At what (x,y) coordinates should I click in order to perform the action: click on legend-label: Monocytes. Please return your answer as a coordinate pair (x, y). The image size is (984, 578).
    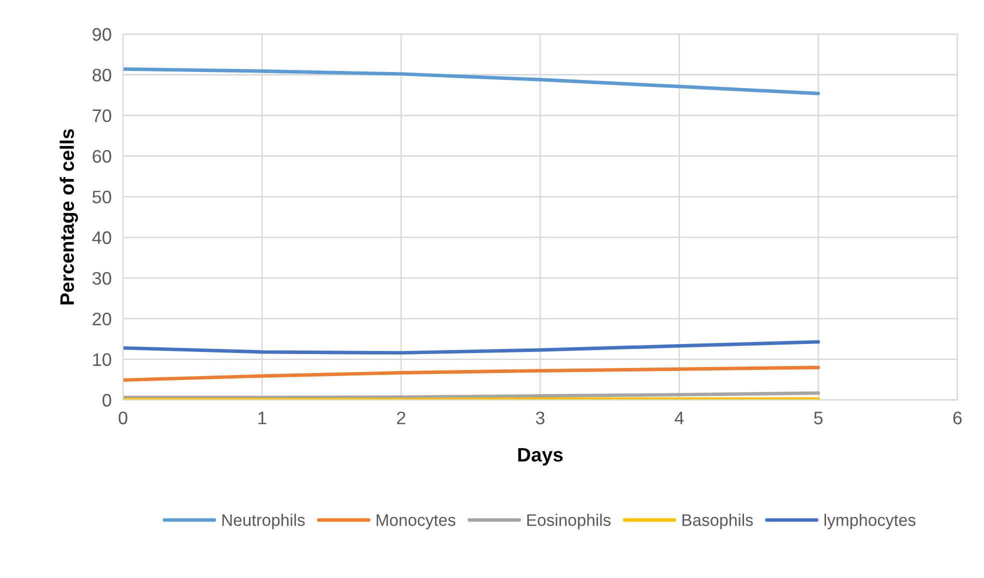
    Looking at the image, I should click on (416, 522).